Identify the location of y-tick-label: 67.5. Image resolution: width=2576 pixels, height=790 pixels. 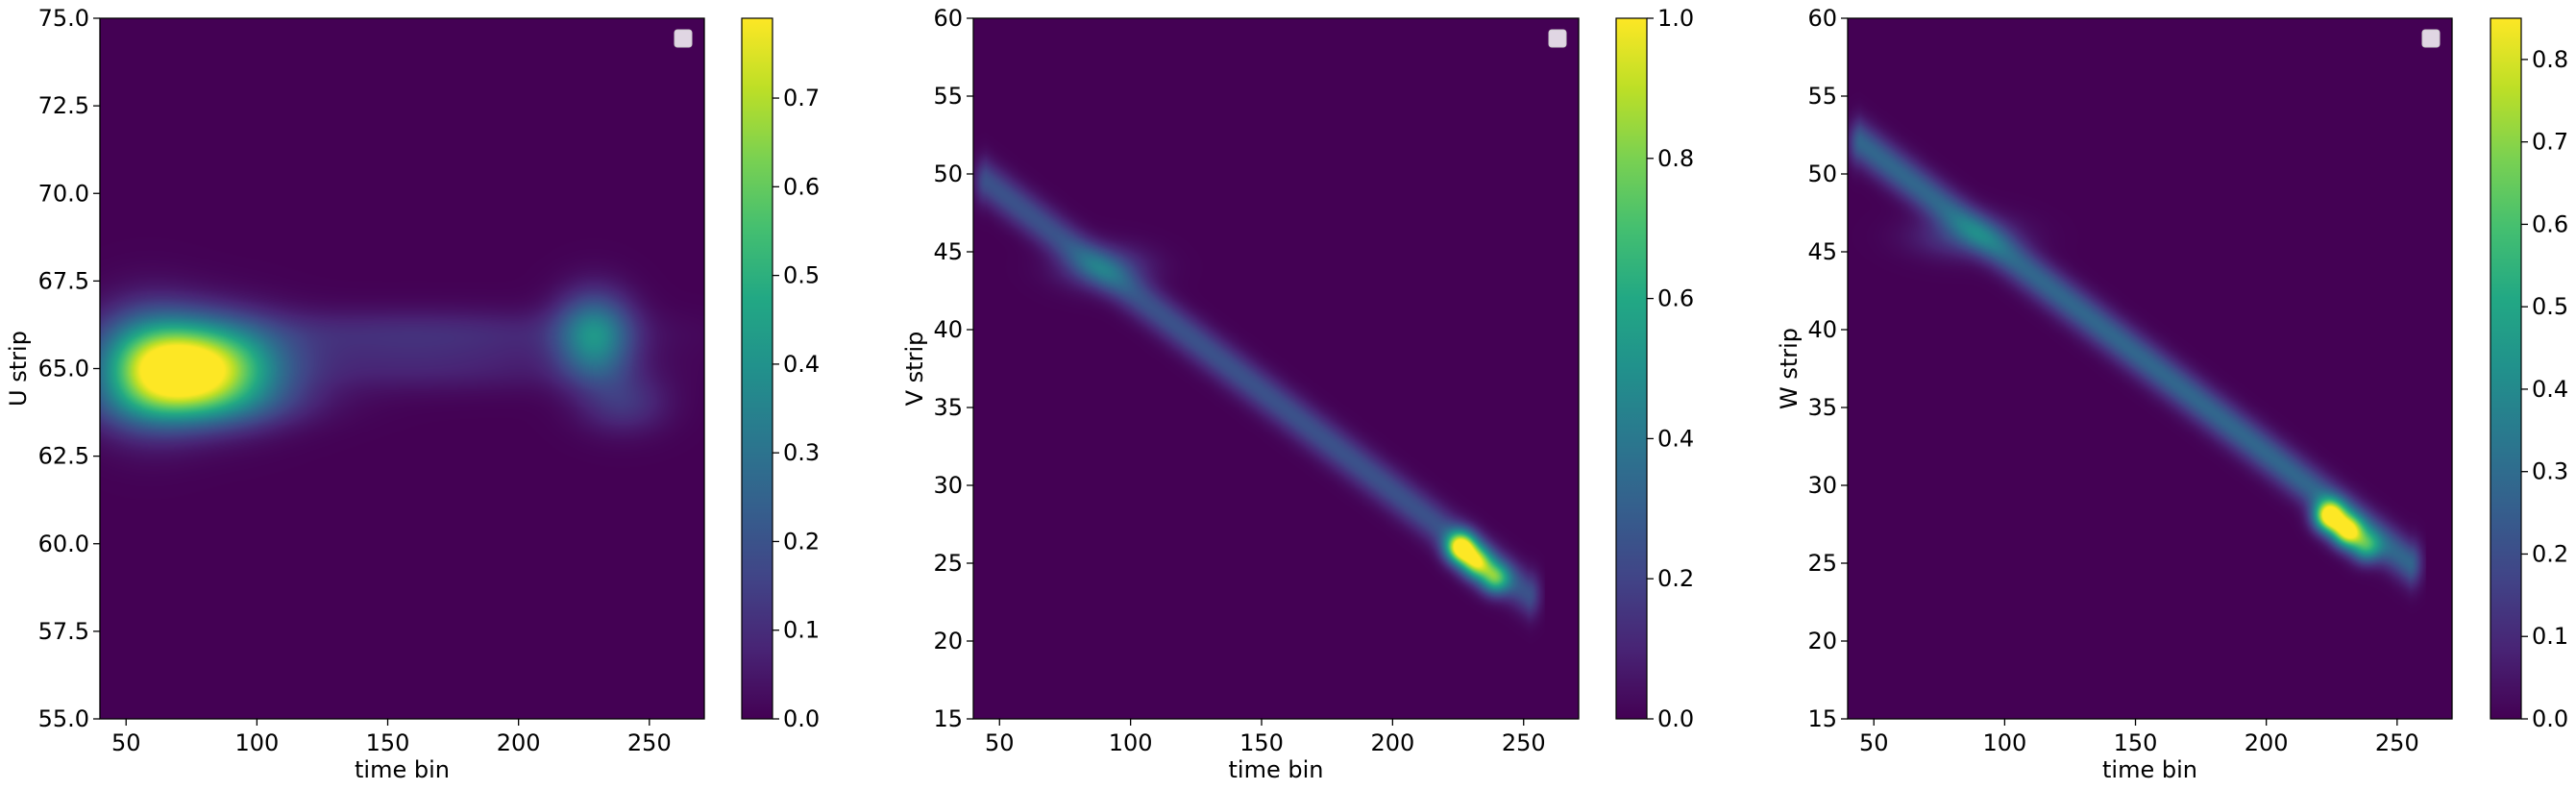
(63, 280).